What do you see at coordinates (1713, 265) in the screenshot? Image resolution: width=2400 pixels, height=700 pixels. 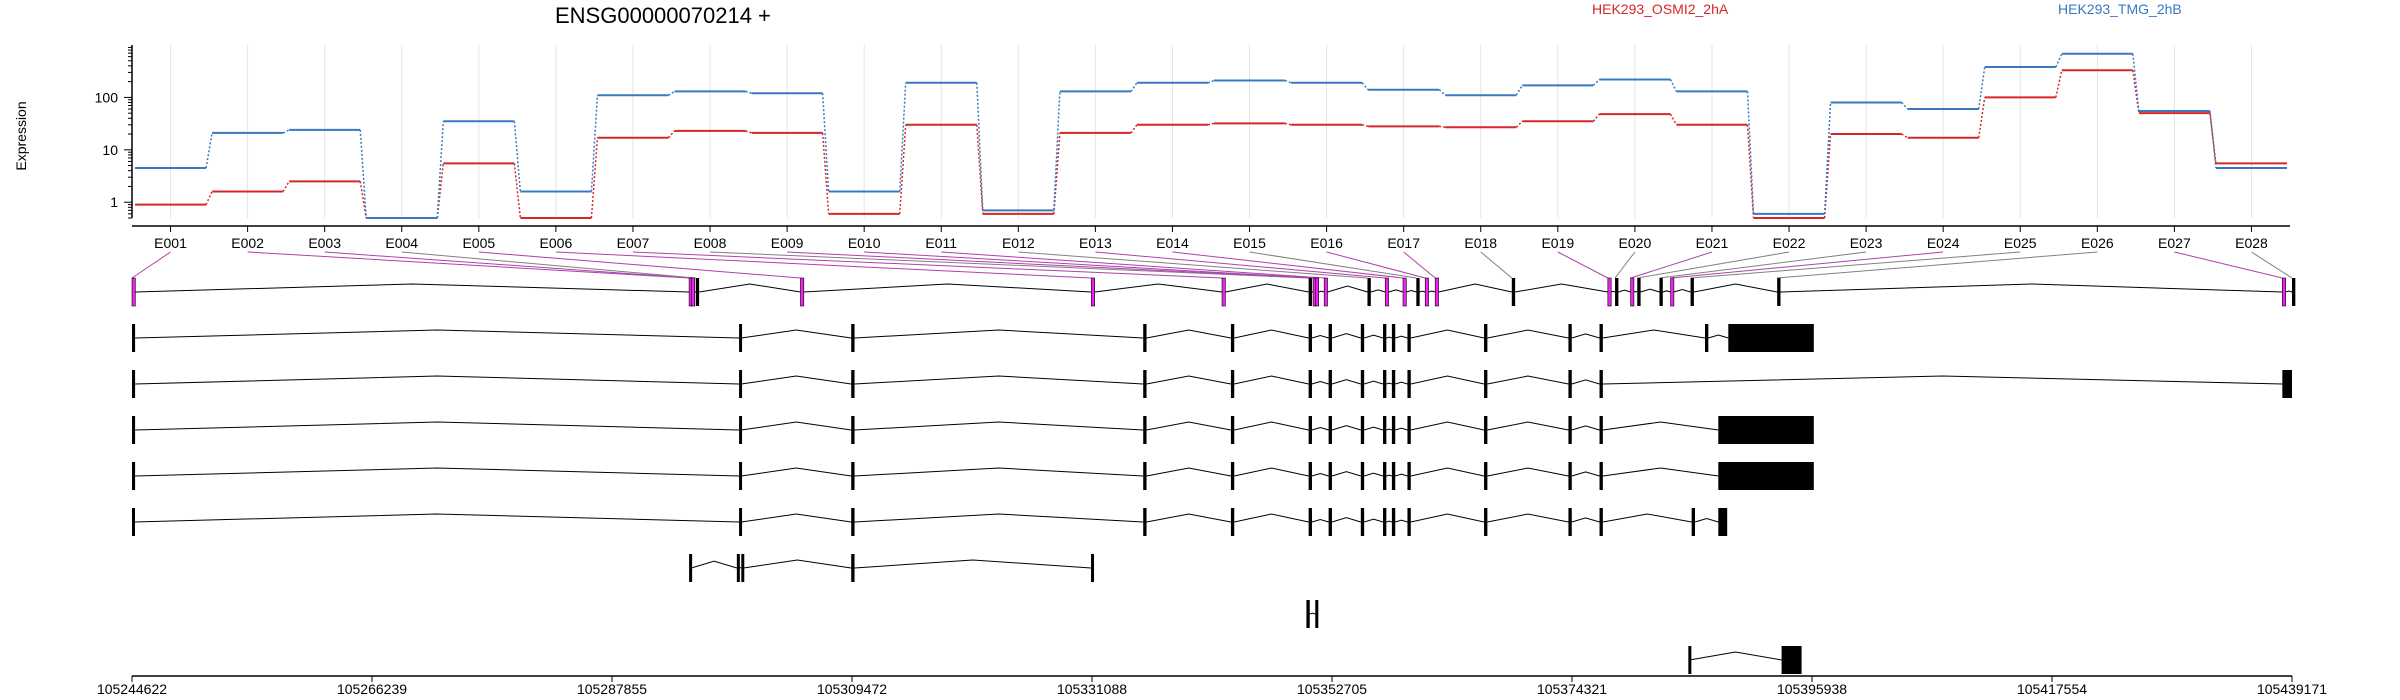 I see `connector-e022` at bounding box center [1713, 265].